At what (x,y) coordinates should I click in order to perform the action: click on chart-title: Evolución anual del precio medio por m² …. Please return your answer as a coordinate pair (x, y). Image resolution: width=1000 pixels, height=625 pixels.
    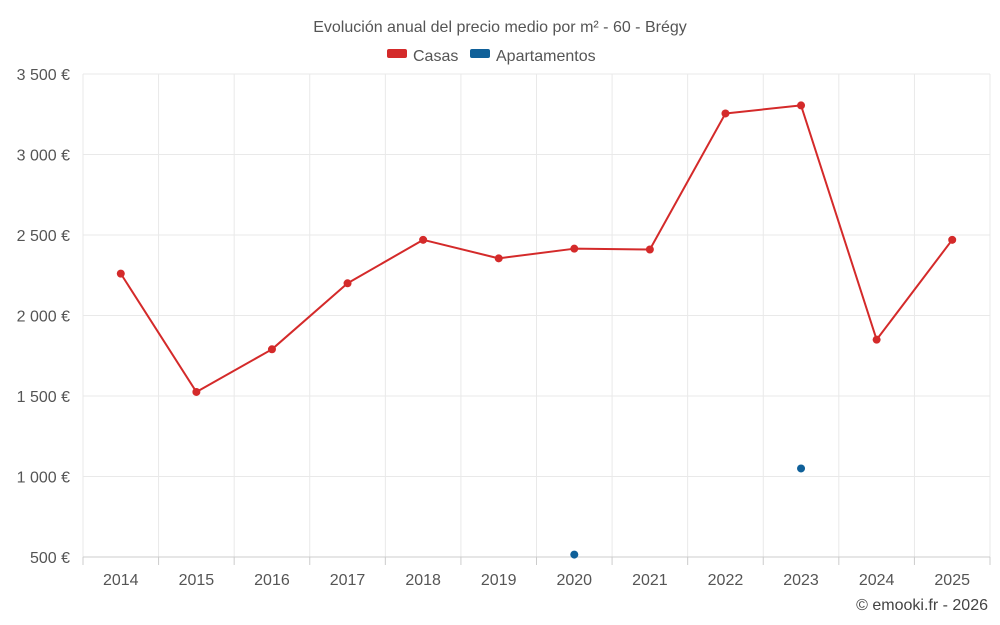
    Looking at the image, I should click on (500, 27).